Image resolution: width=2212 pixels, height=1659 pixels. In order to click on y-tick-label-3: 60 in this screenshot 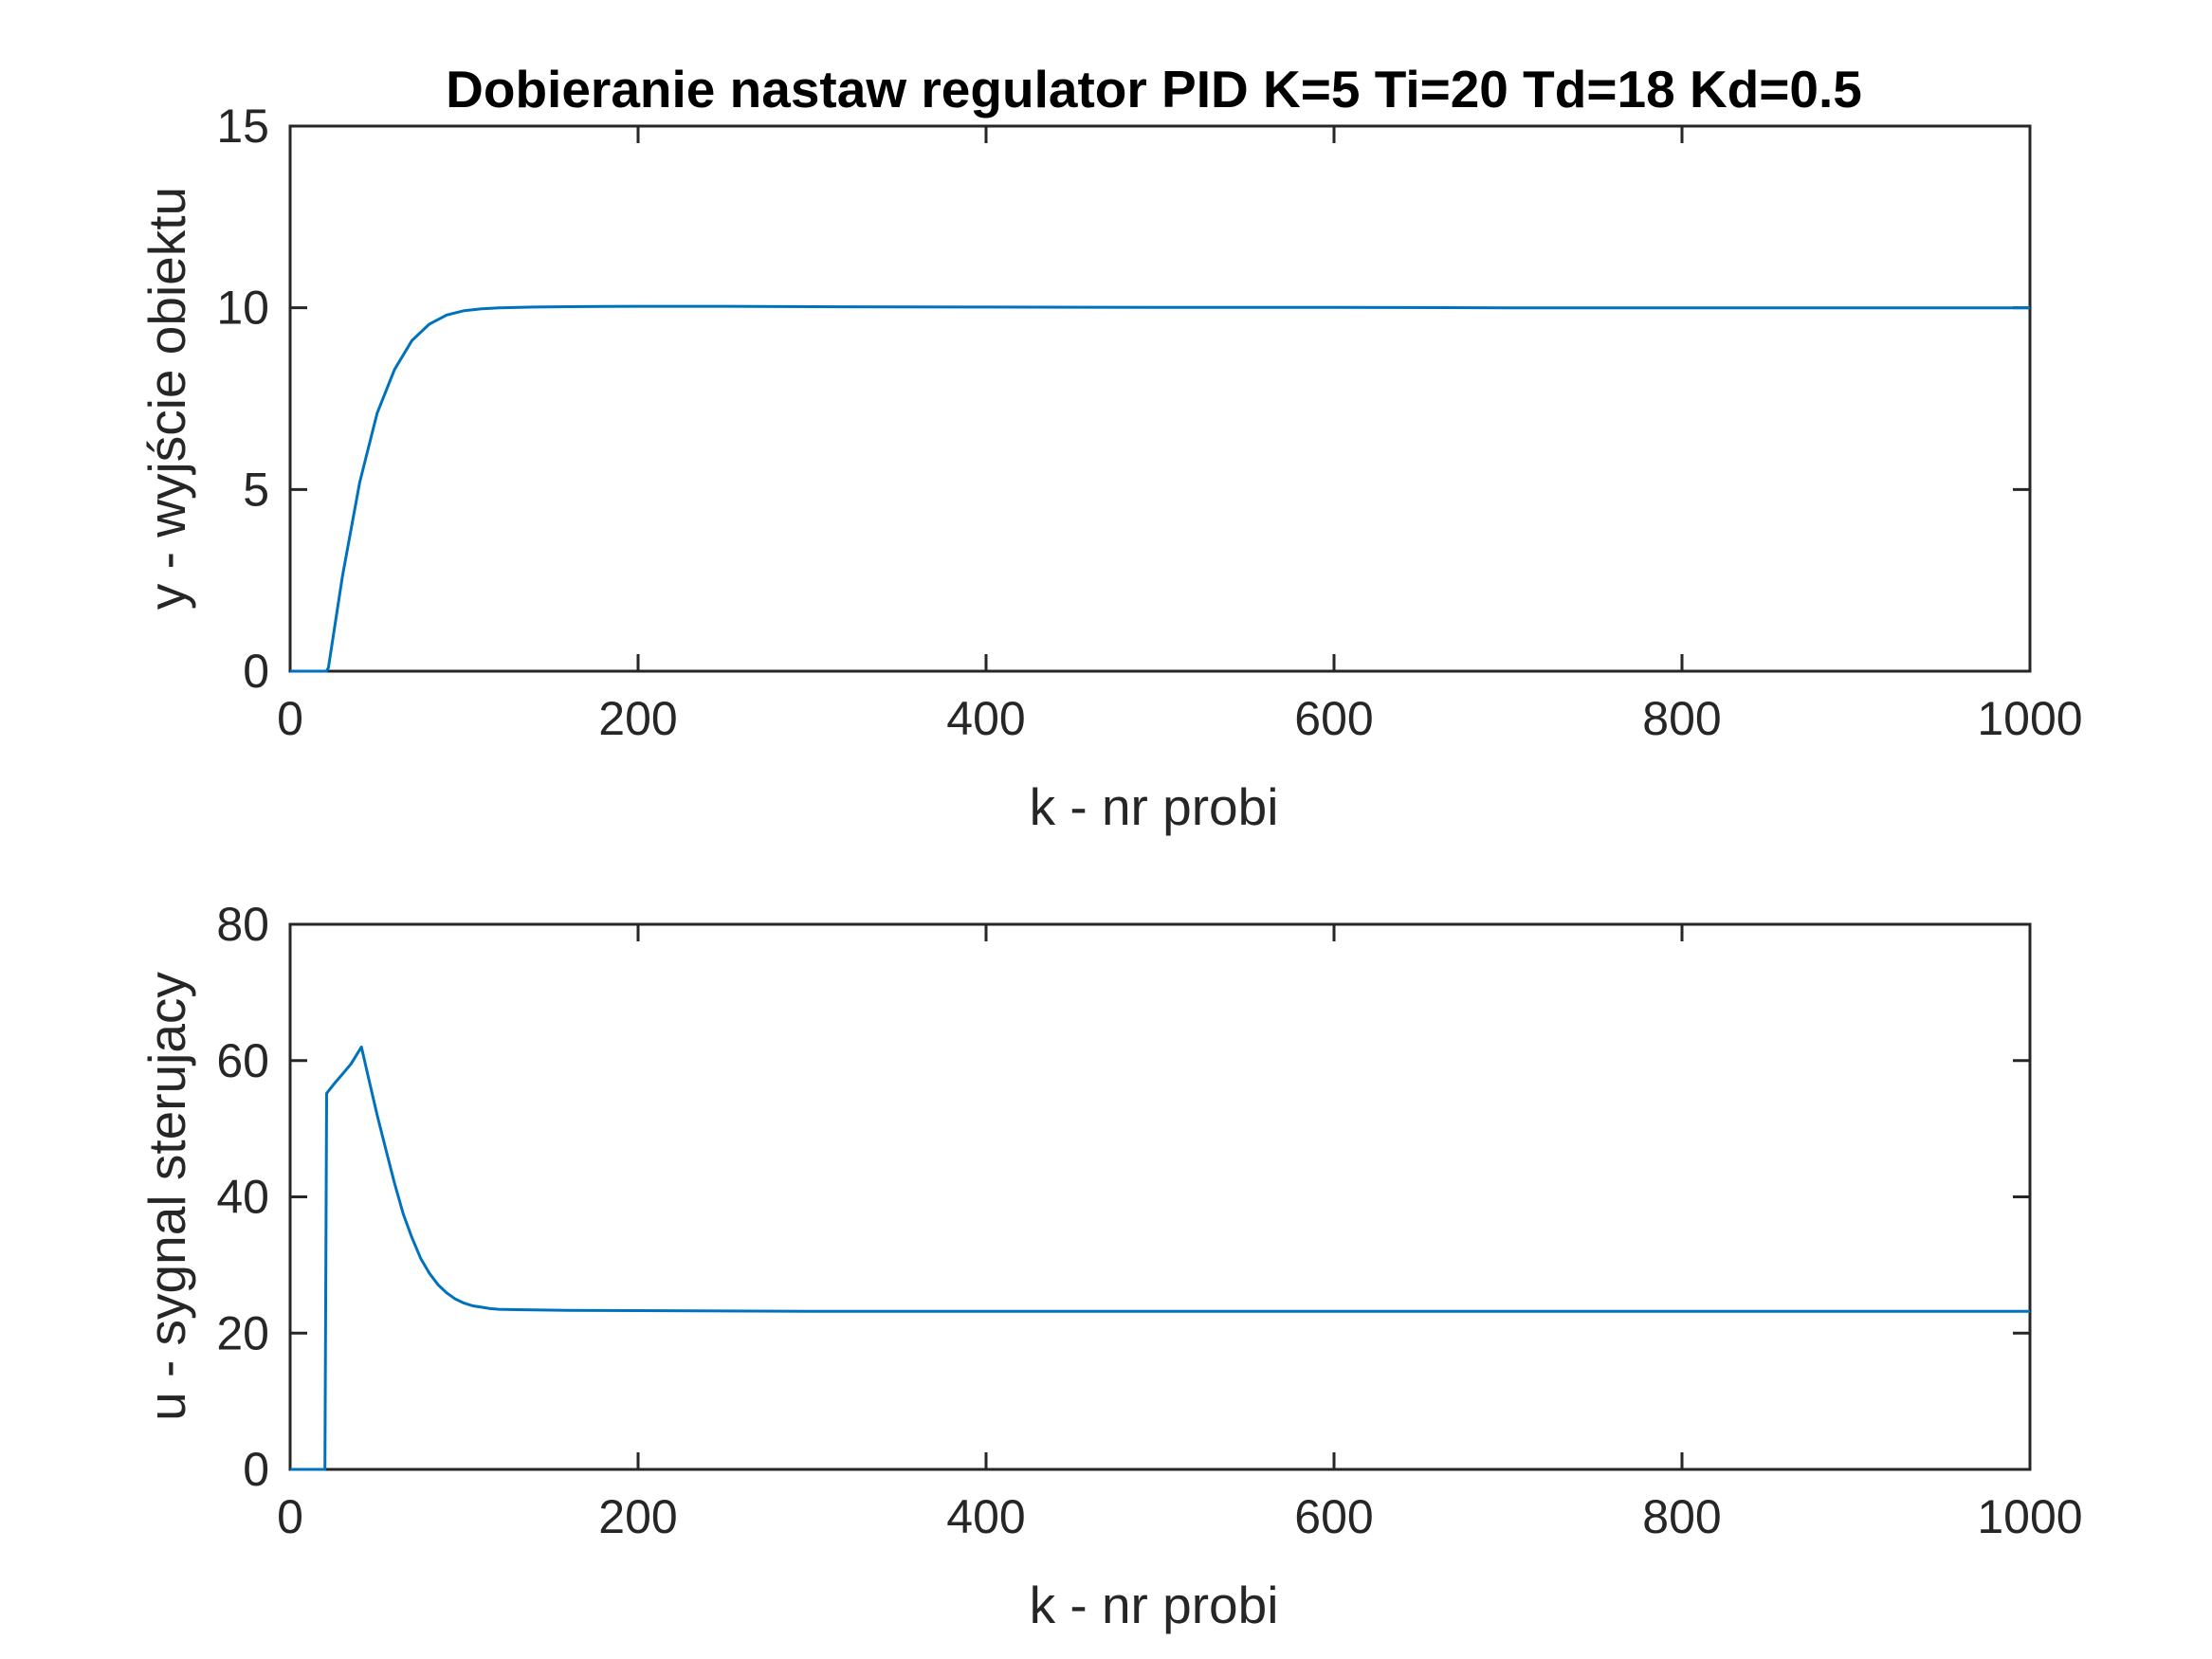, I will do `click(242, 1060)`.